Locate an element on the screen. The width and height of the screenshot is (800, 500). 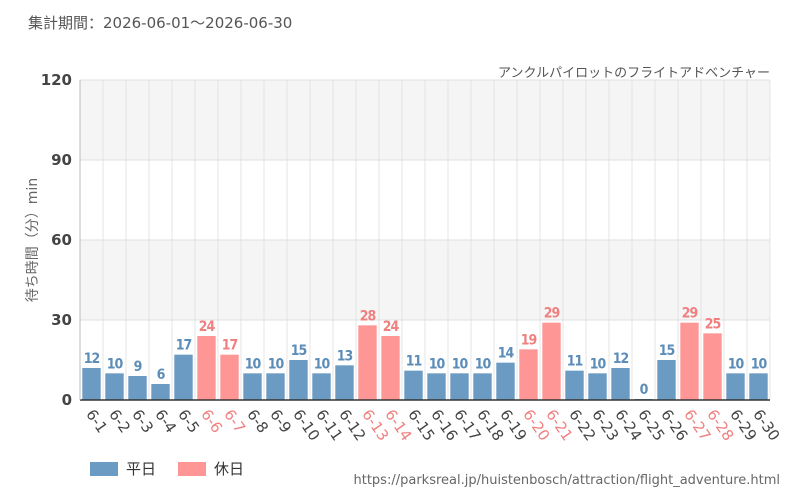
value-label: 19 is located at coordinates (529, 340).